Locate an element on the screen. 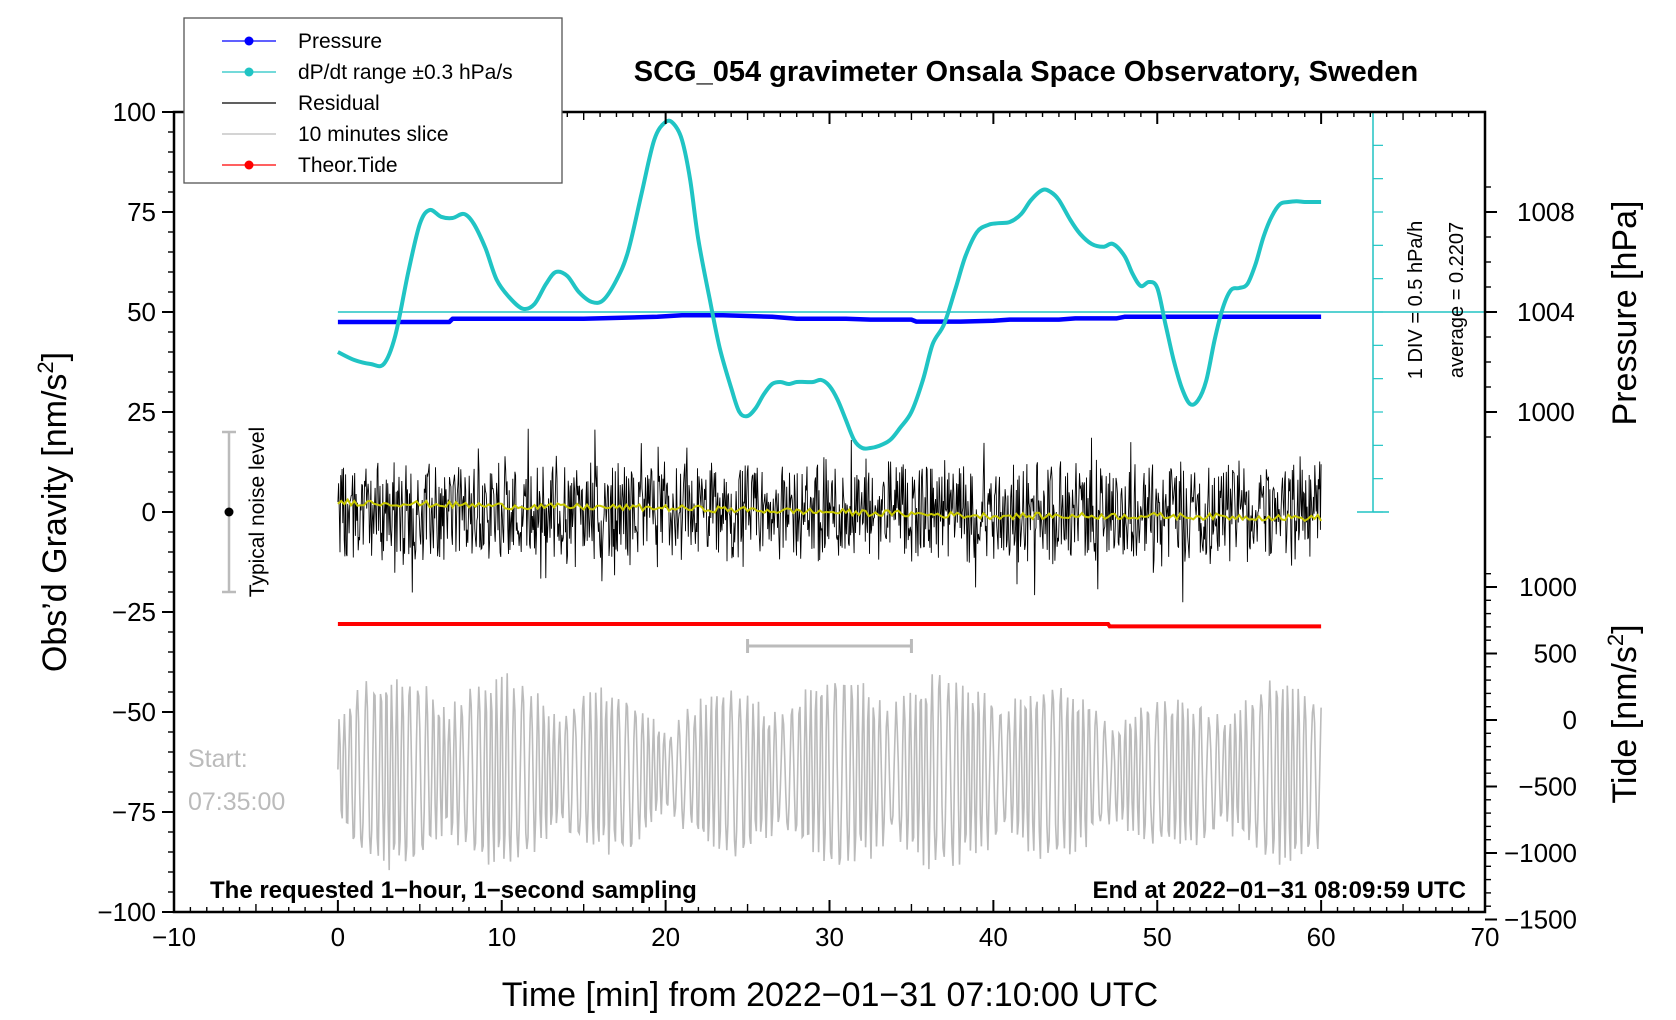 The width and height of the screenshot is (1676, 1020). footer-right-note: End at 2022−01−31 08:09:59 UTC is located at coordinates (1279, 890).